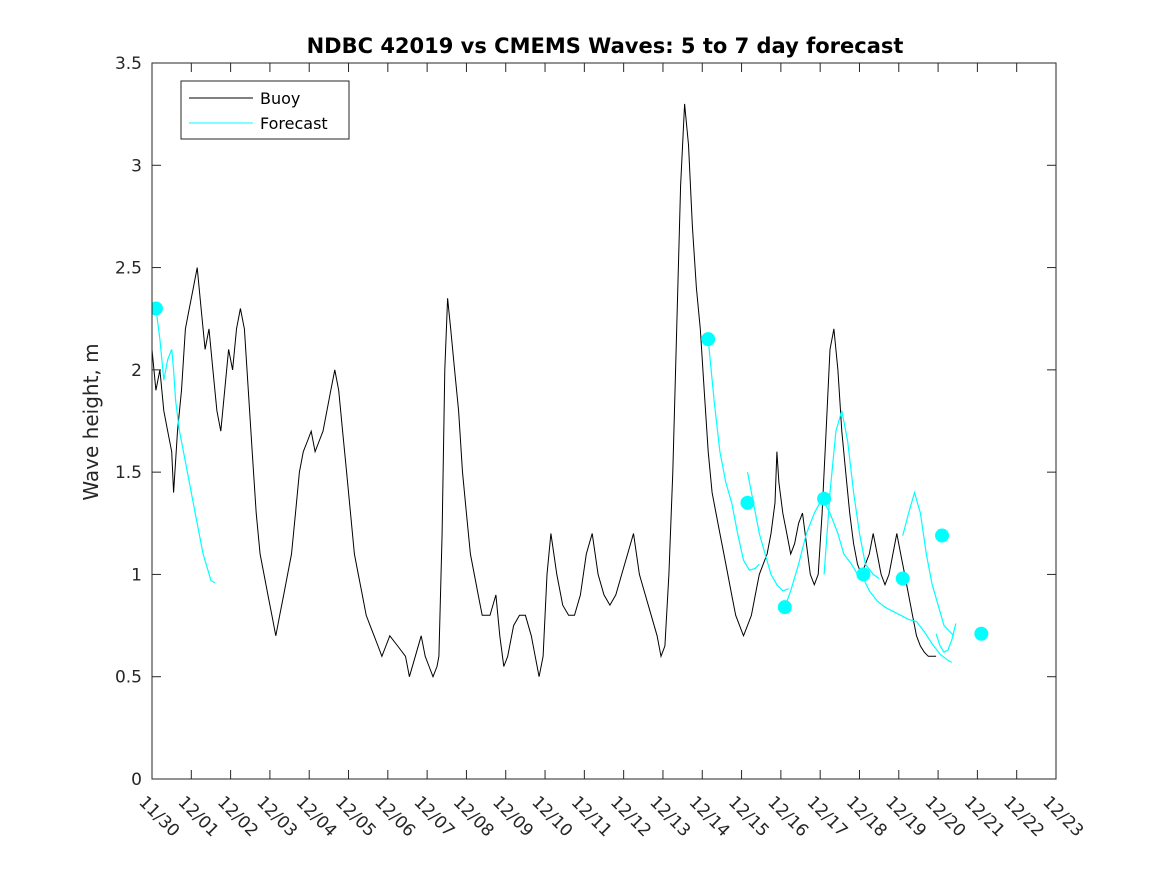 This screenshot has height=875, width=1167. I want to click on x-tick-label: 12/06, so click(394, 816).